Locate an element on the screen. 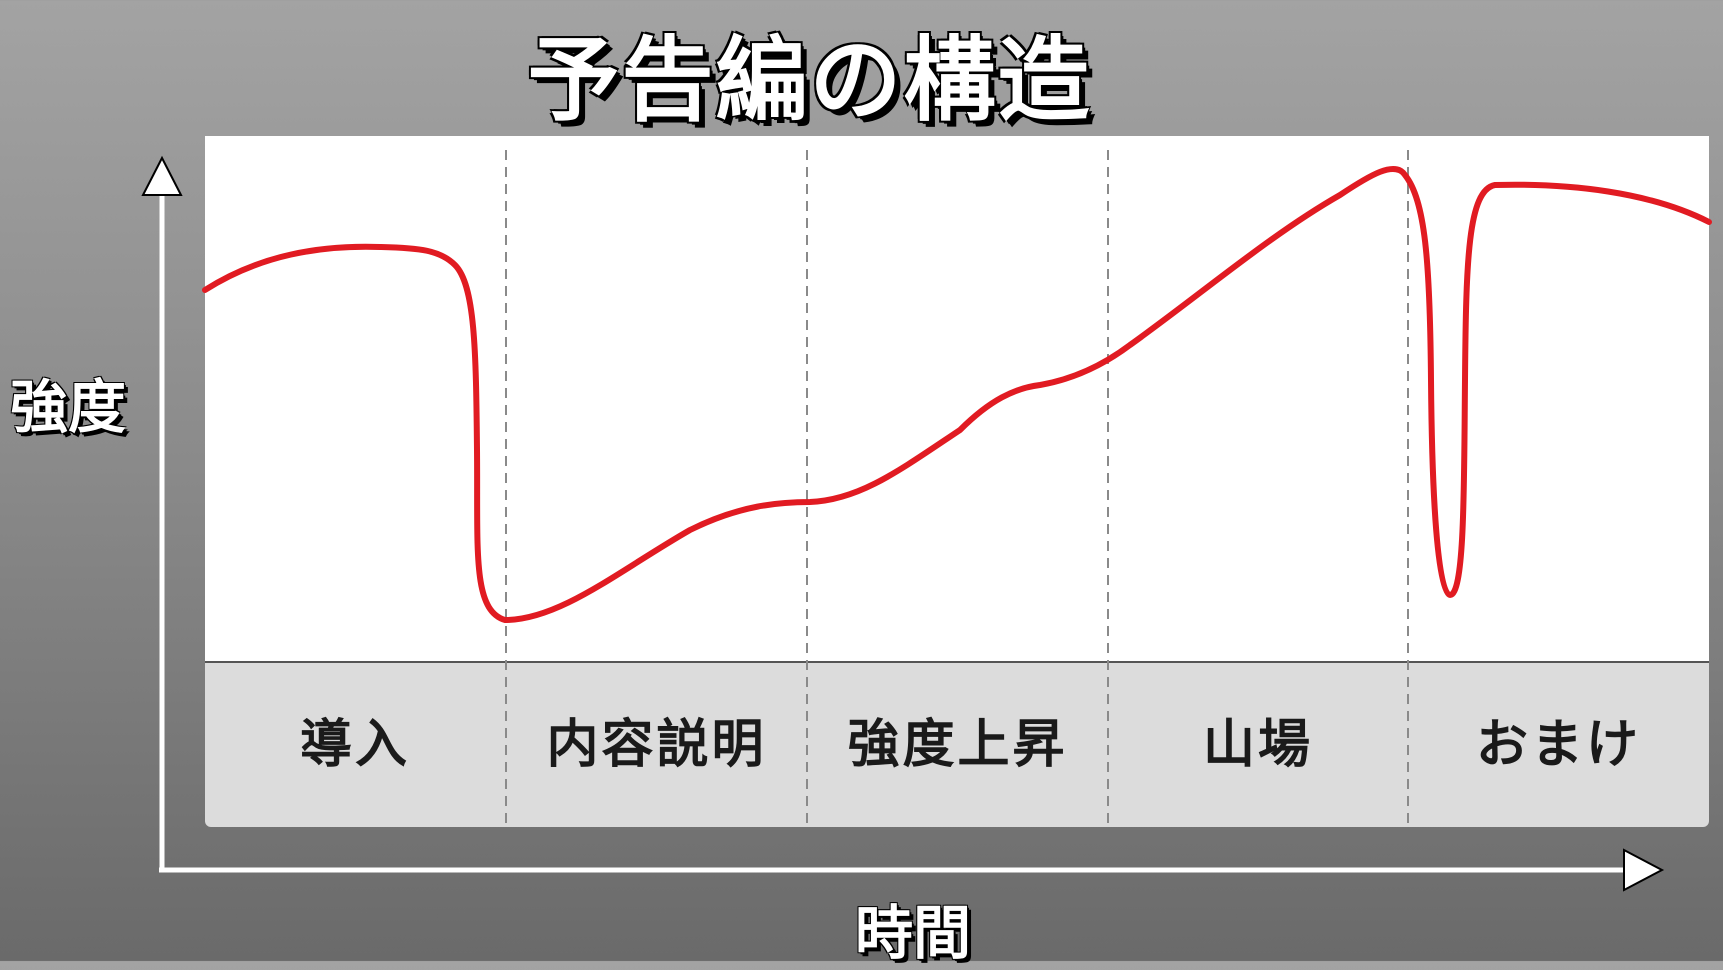 This screenshot has height=970, width=1723. phase-label-content: 内容説明 is located at coordinates (656, 745).